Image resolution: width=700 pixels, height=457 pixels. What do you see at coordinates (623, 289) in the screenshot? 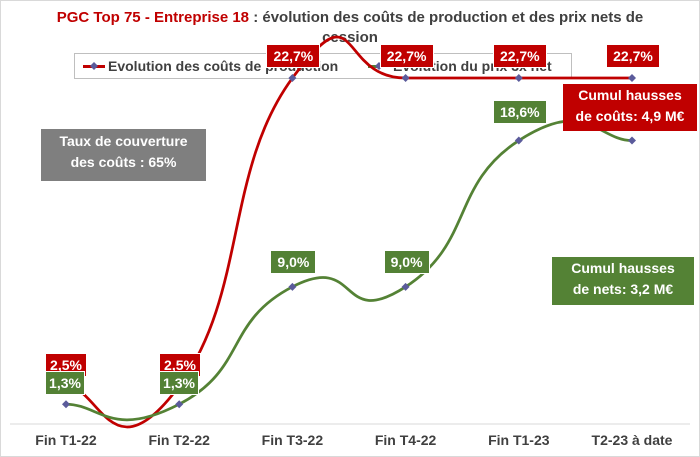
I see `cumul-nets-line2: de nets: 3,2 M€` at bounding box center [623, 289].